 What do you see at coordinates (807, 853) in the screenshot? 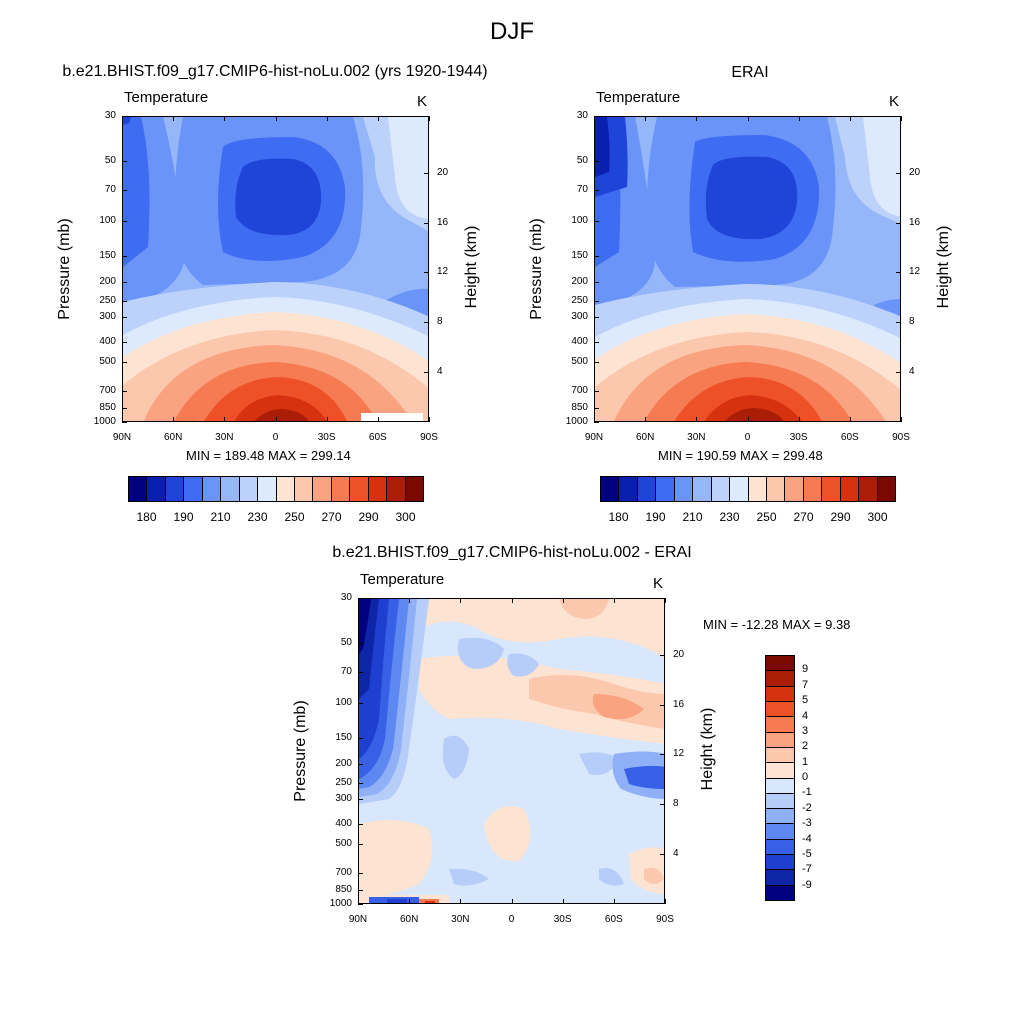
I see `colorbar-label: -5` at bounding box center [807, 853].